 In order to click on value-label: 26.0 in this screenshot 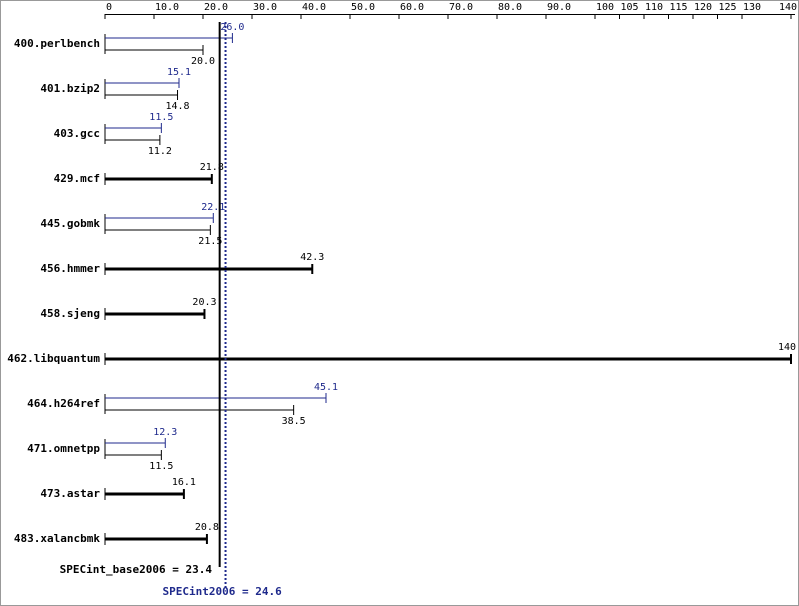, I will do `click(232, 27)`.